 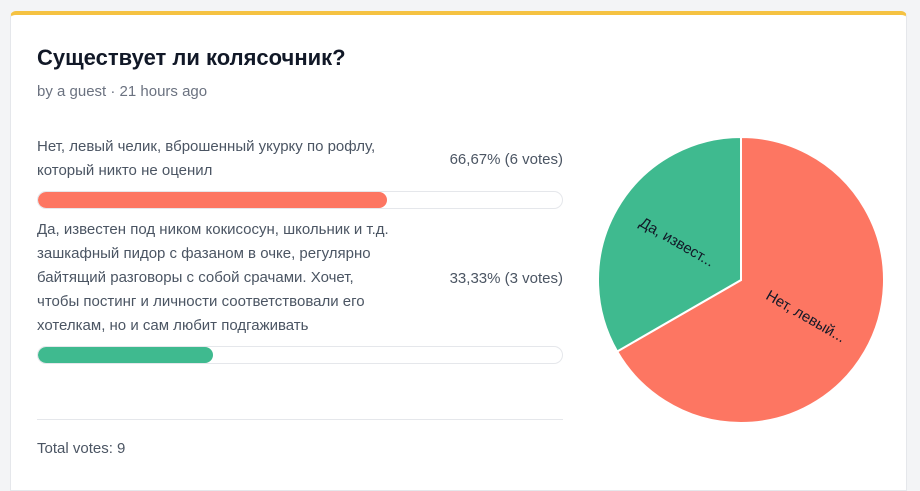 I want to click on pie-slice, so click(x=669, y=244).